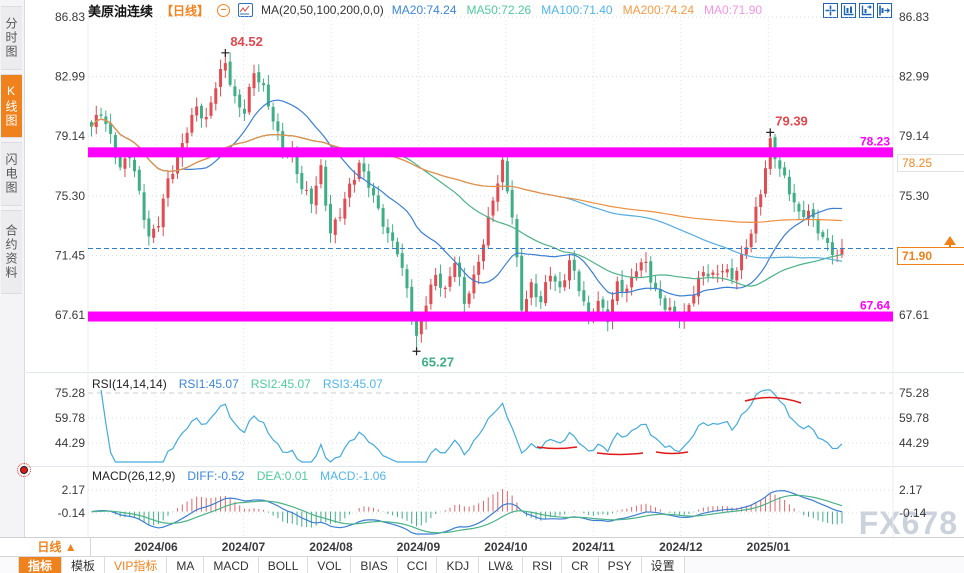 The height and width of the screenshot is (573, 964). What do you see at coordinates (129, 384) in the screenshot?
I see `rsi-formula: RSI(14,14,14)` at bounding box center [129, 384].